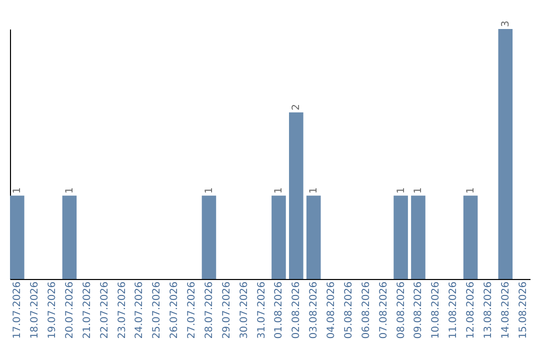  Describe the element at coordinates (296, 107) in the screenshot. I see `data-label: 2` at that location.